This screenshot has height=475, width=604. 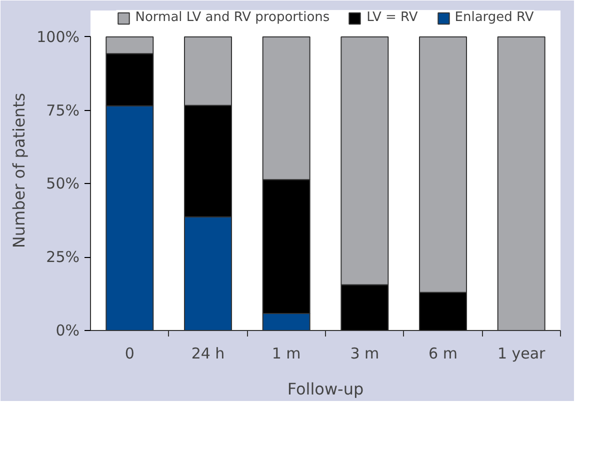 What do you see at coordinates (58, 37) in the screenshot?
I see `y-tick-label: 100%` at bounding box center [58, 37].